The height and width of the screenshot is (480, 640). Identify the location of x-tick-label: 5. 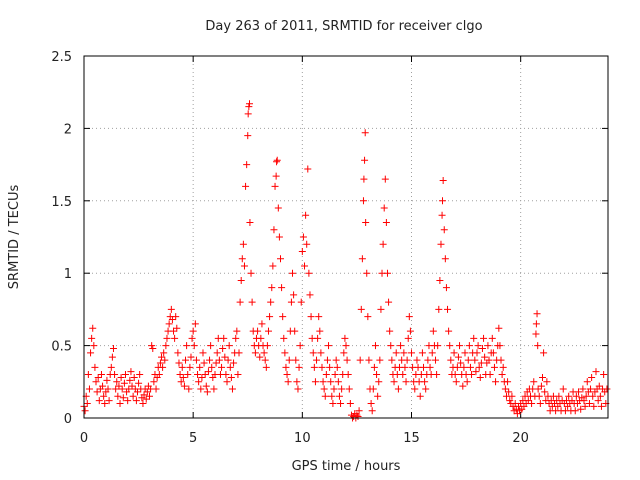
(193, 438).